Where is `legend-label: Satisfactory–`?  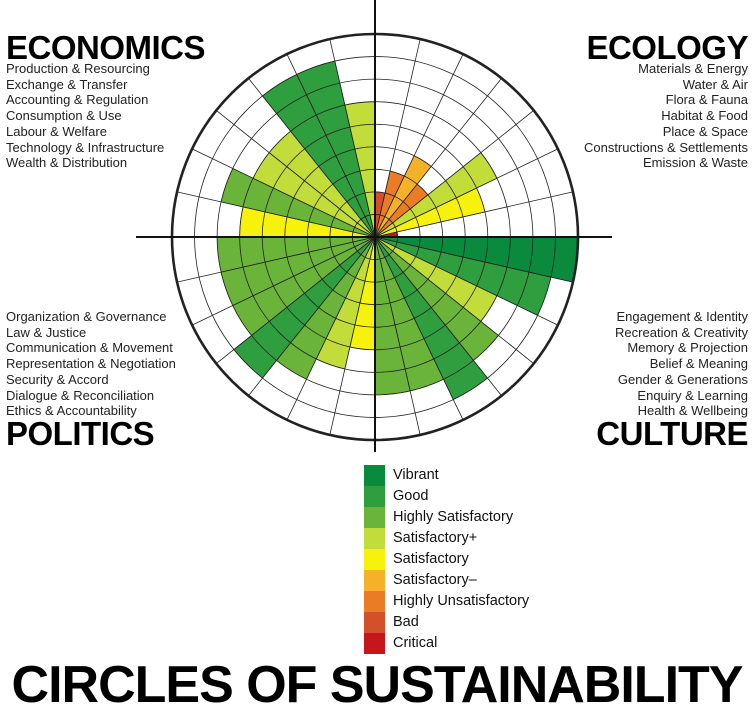 legend-label: Satisfactory– is located at coordinates (435, 580).